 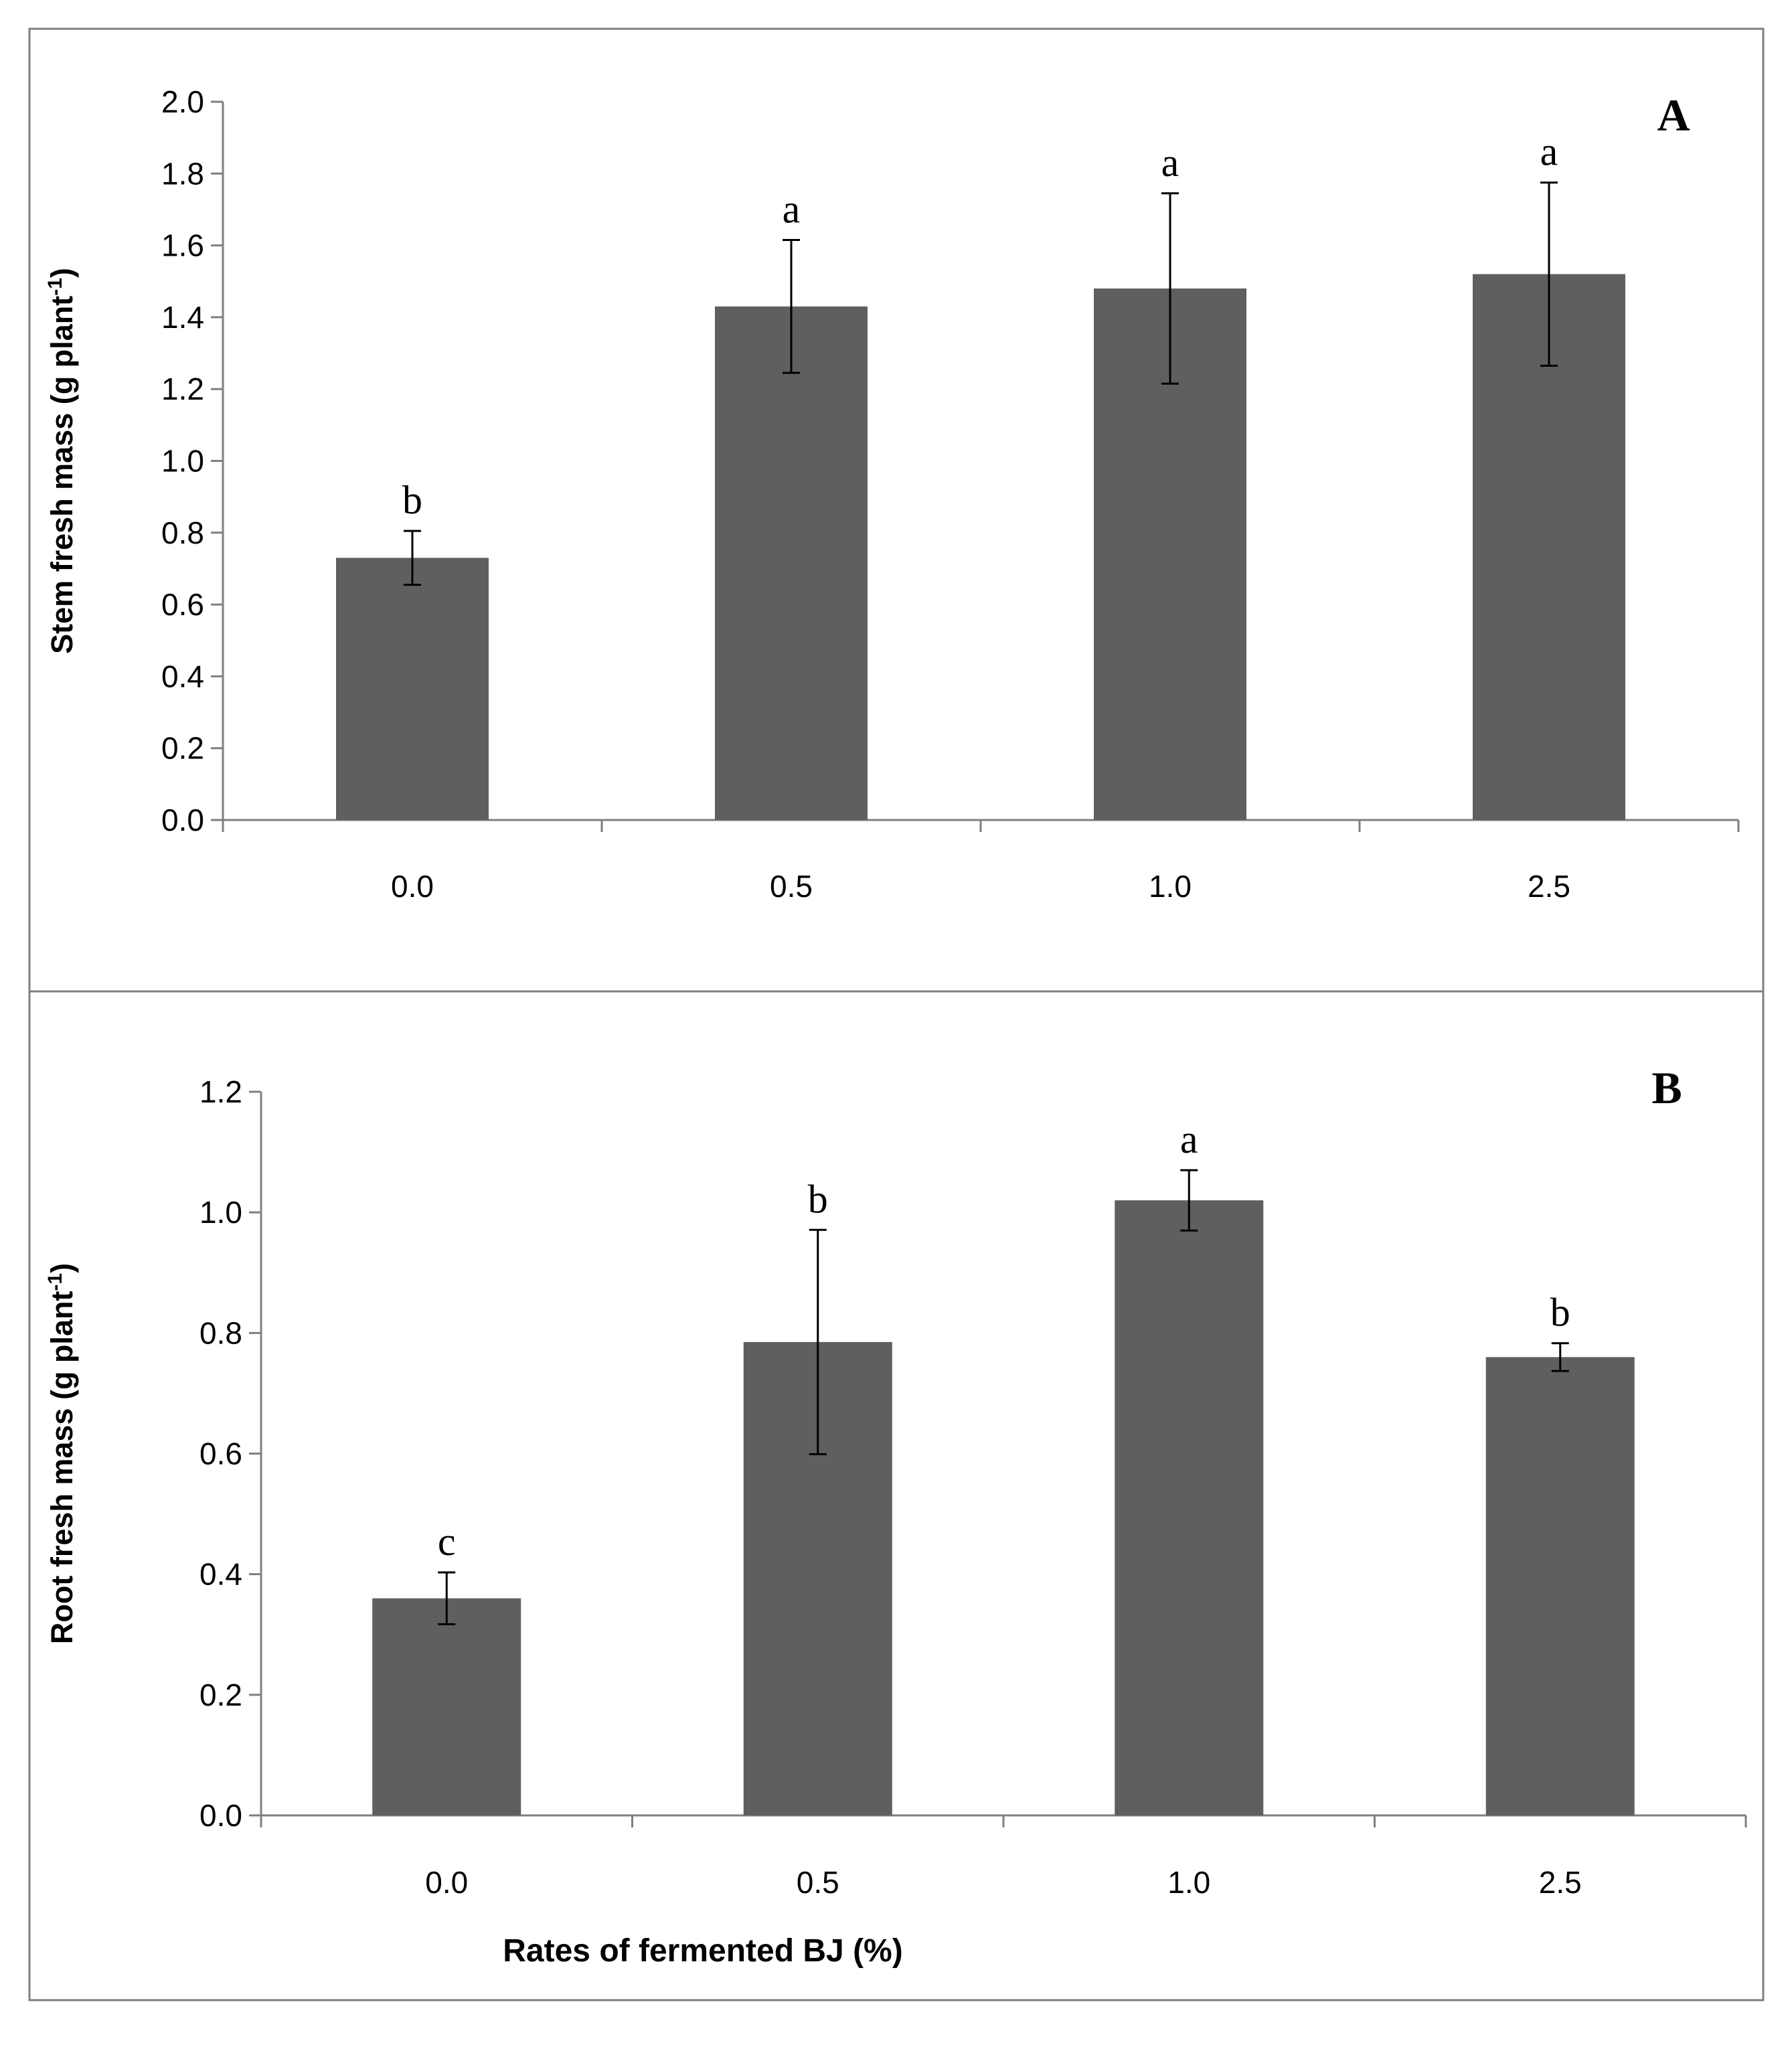 I want to click on panel-a-significance-letter: b, so click(x=412, y=500).